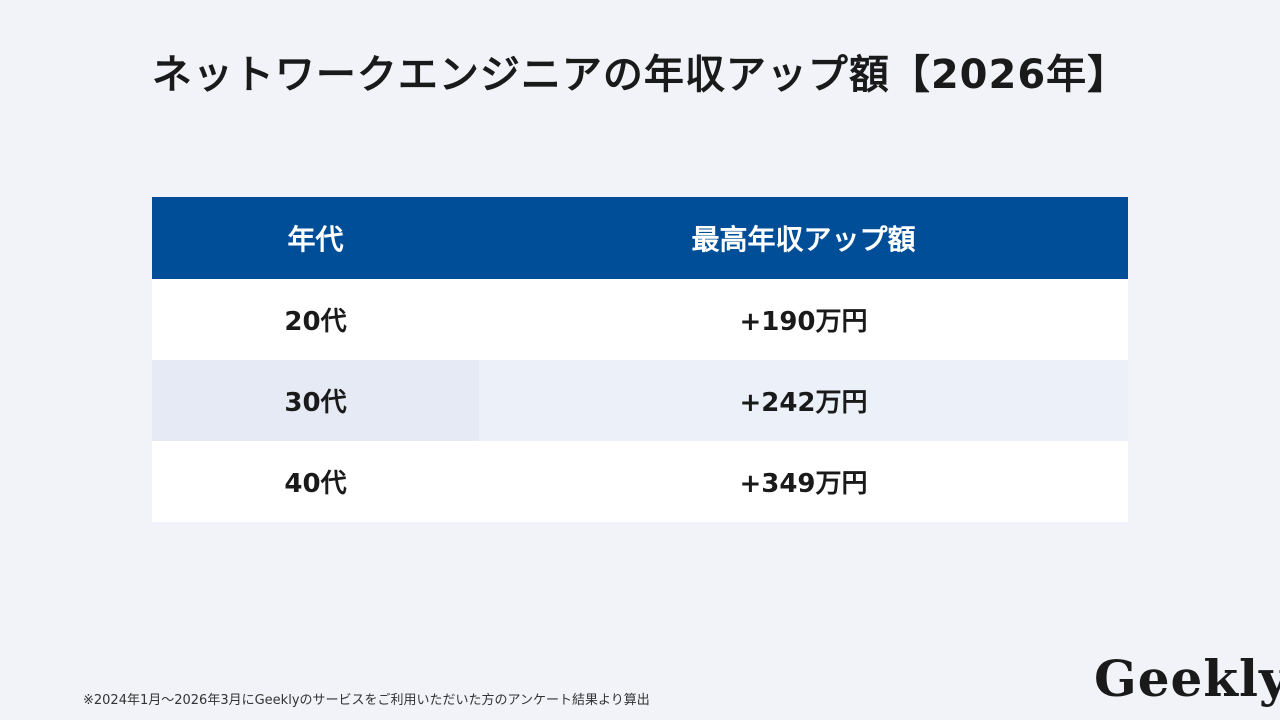  Describe the element at coordinates (640, 481) in the screenshot. I see `table-row: 40代 +349万円` at that location.